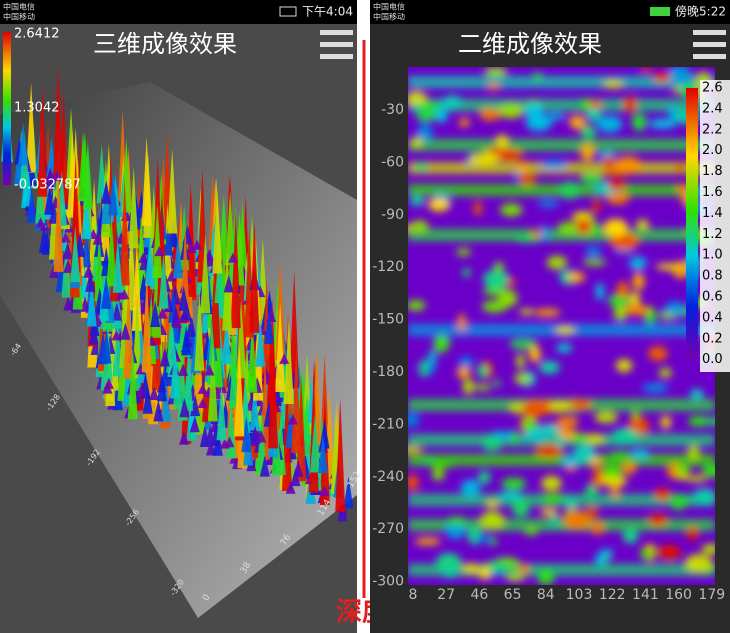 This screenshot has width=730, height=633. Describe the element at coordinates (389, 7) in the screenshot. I see `carrier: 中国电信` at that location.